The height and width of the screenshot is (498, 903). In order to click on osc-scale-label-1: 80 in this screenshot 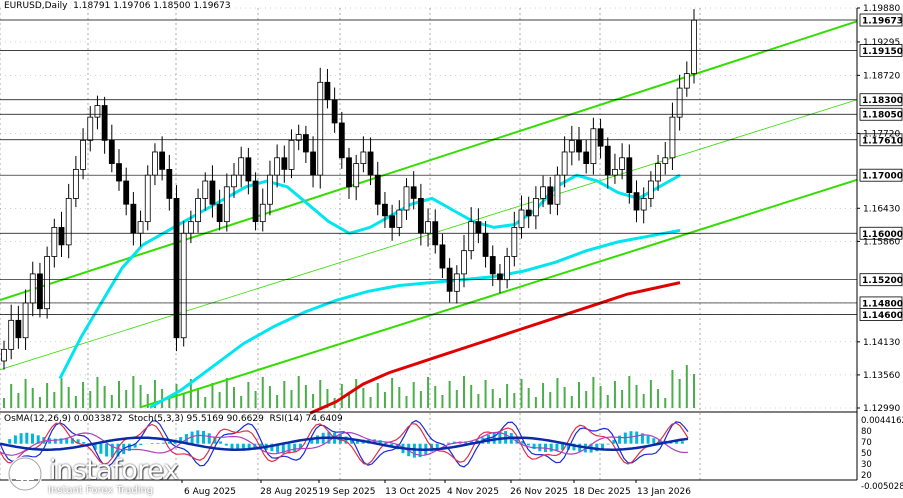, I will do `click(866, 432)`.